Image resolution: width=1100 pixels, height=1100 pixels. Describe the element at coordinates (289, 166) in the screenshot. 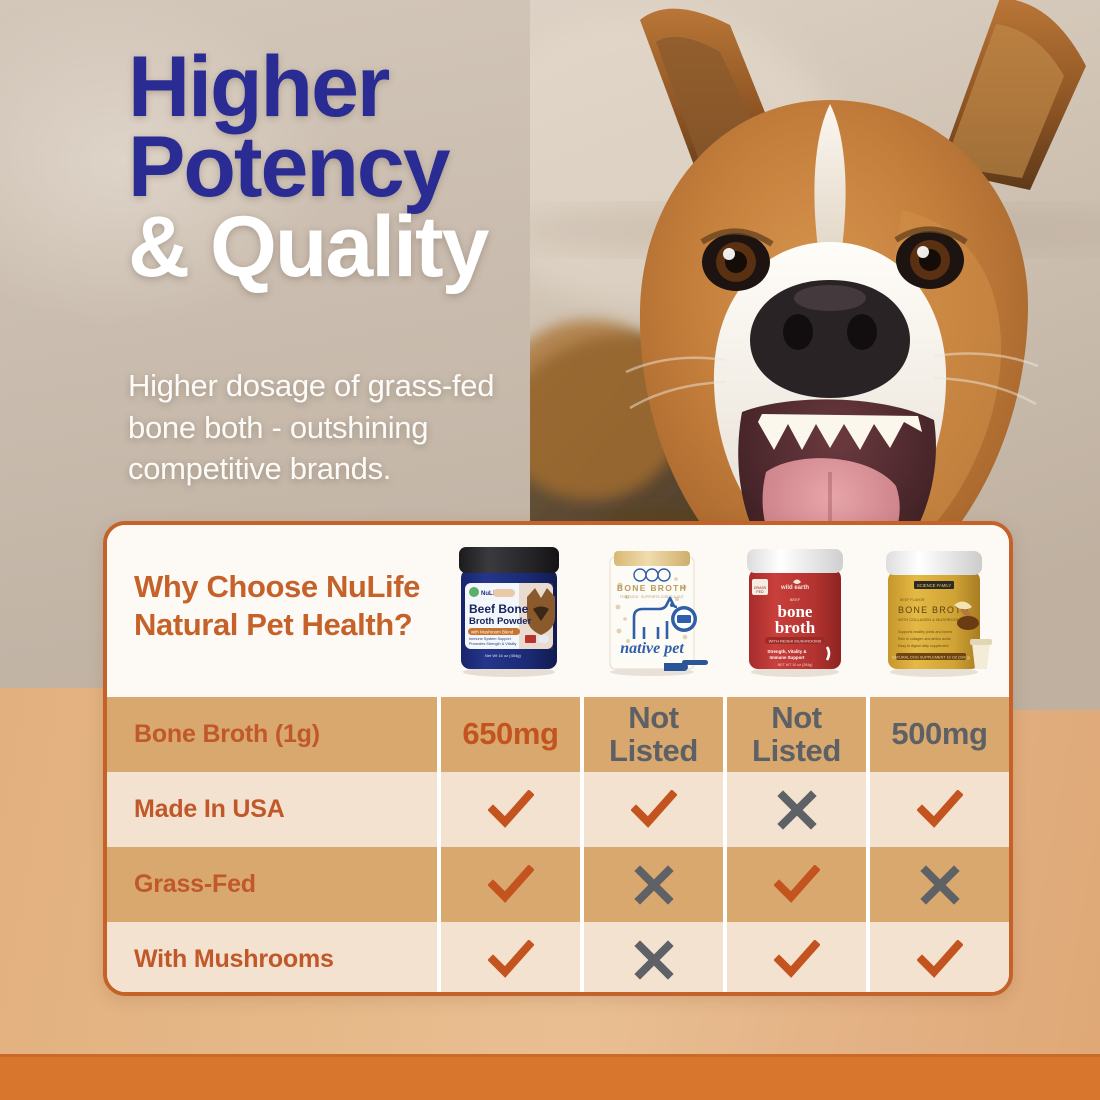

I see `headline-line-2: Potency` at that location.